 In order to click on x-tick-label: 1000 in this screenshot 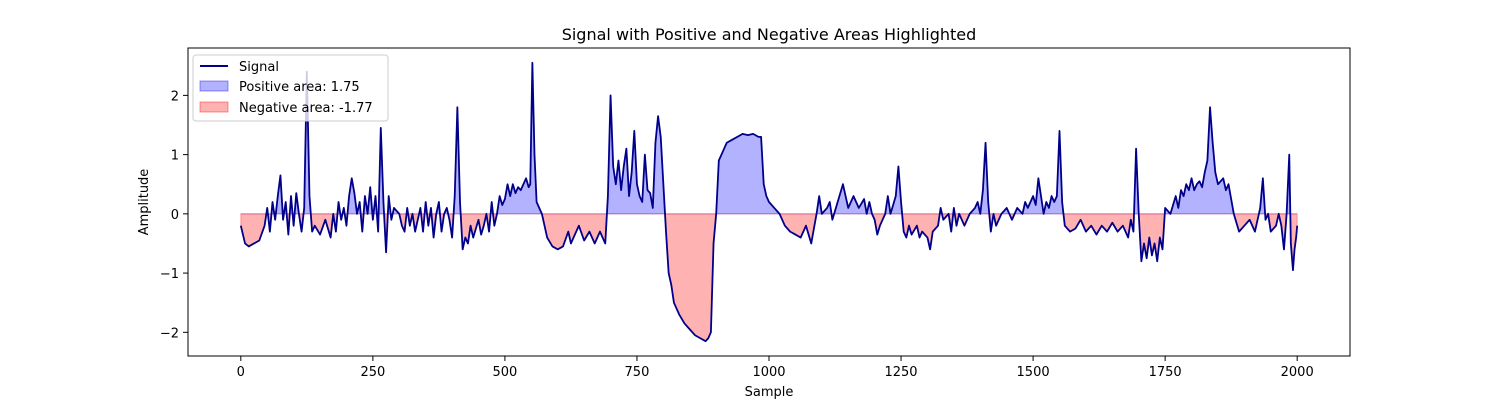, I will do `click(768, 372)`.